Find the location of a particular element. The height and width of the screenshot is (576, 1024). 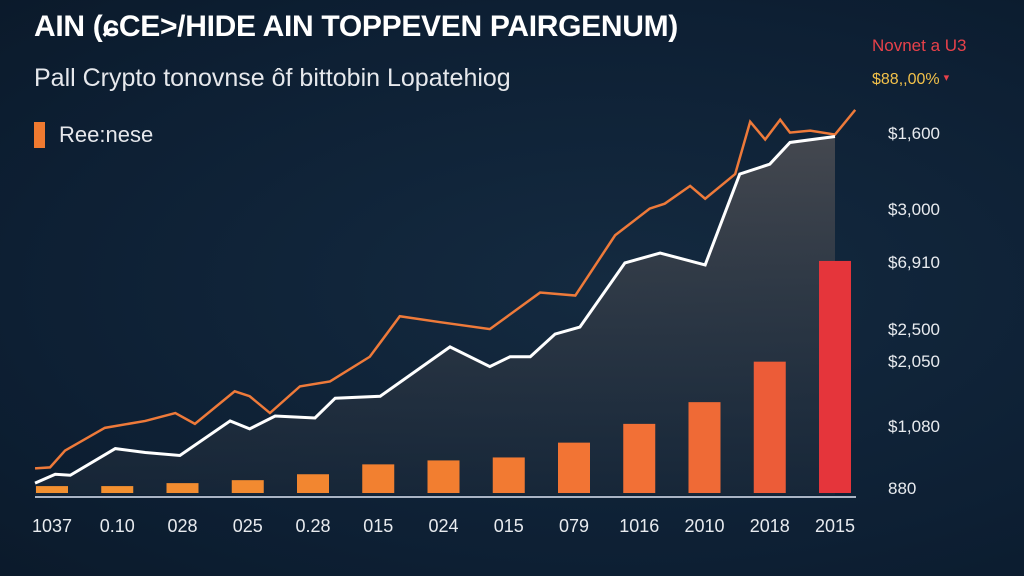

x-tick-label: 0.10 is located at coordinates (117, 526).